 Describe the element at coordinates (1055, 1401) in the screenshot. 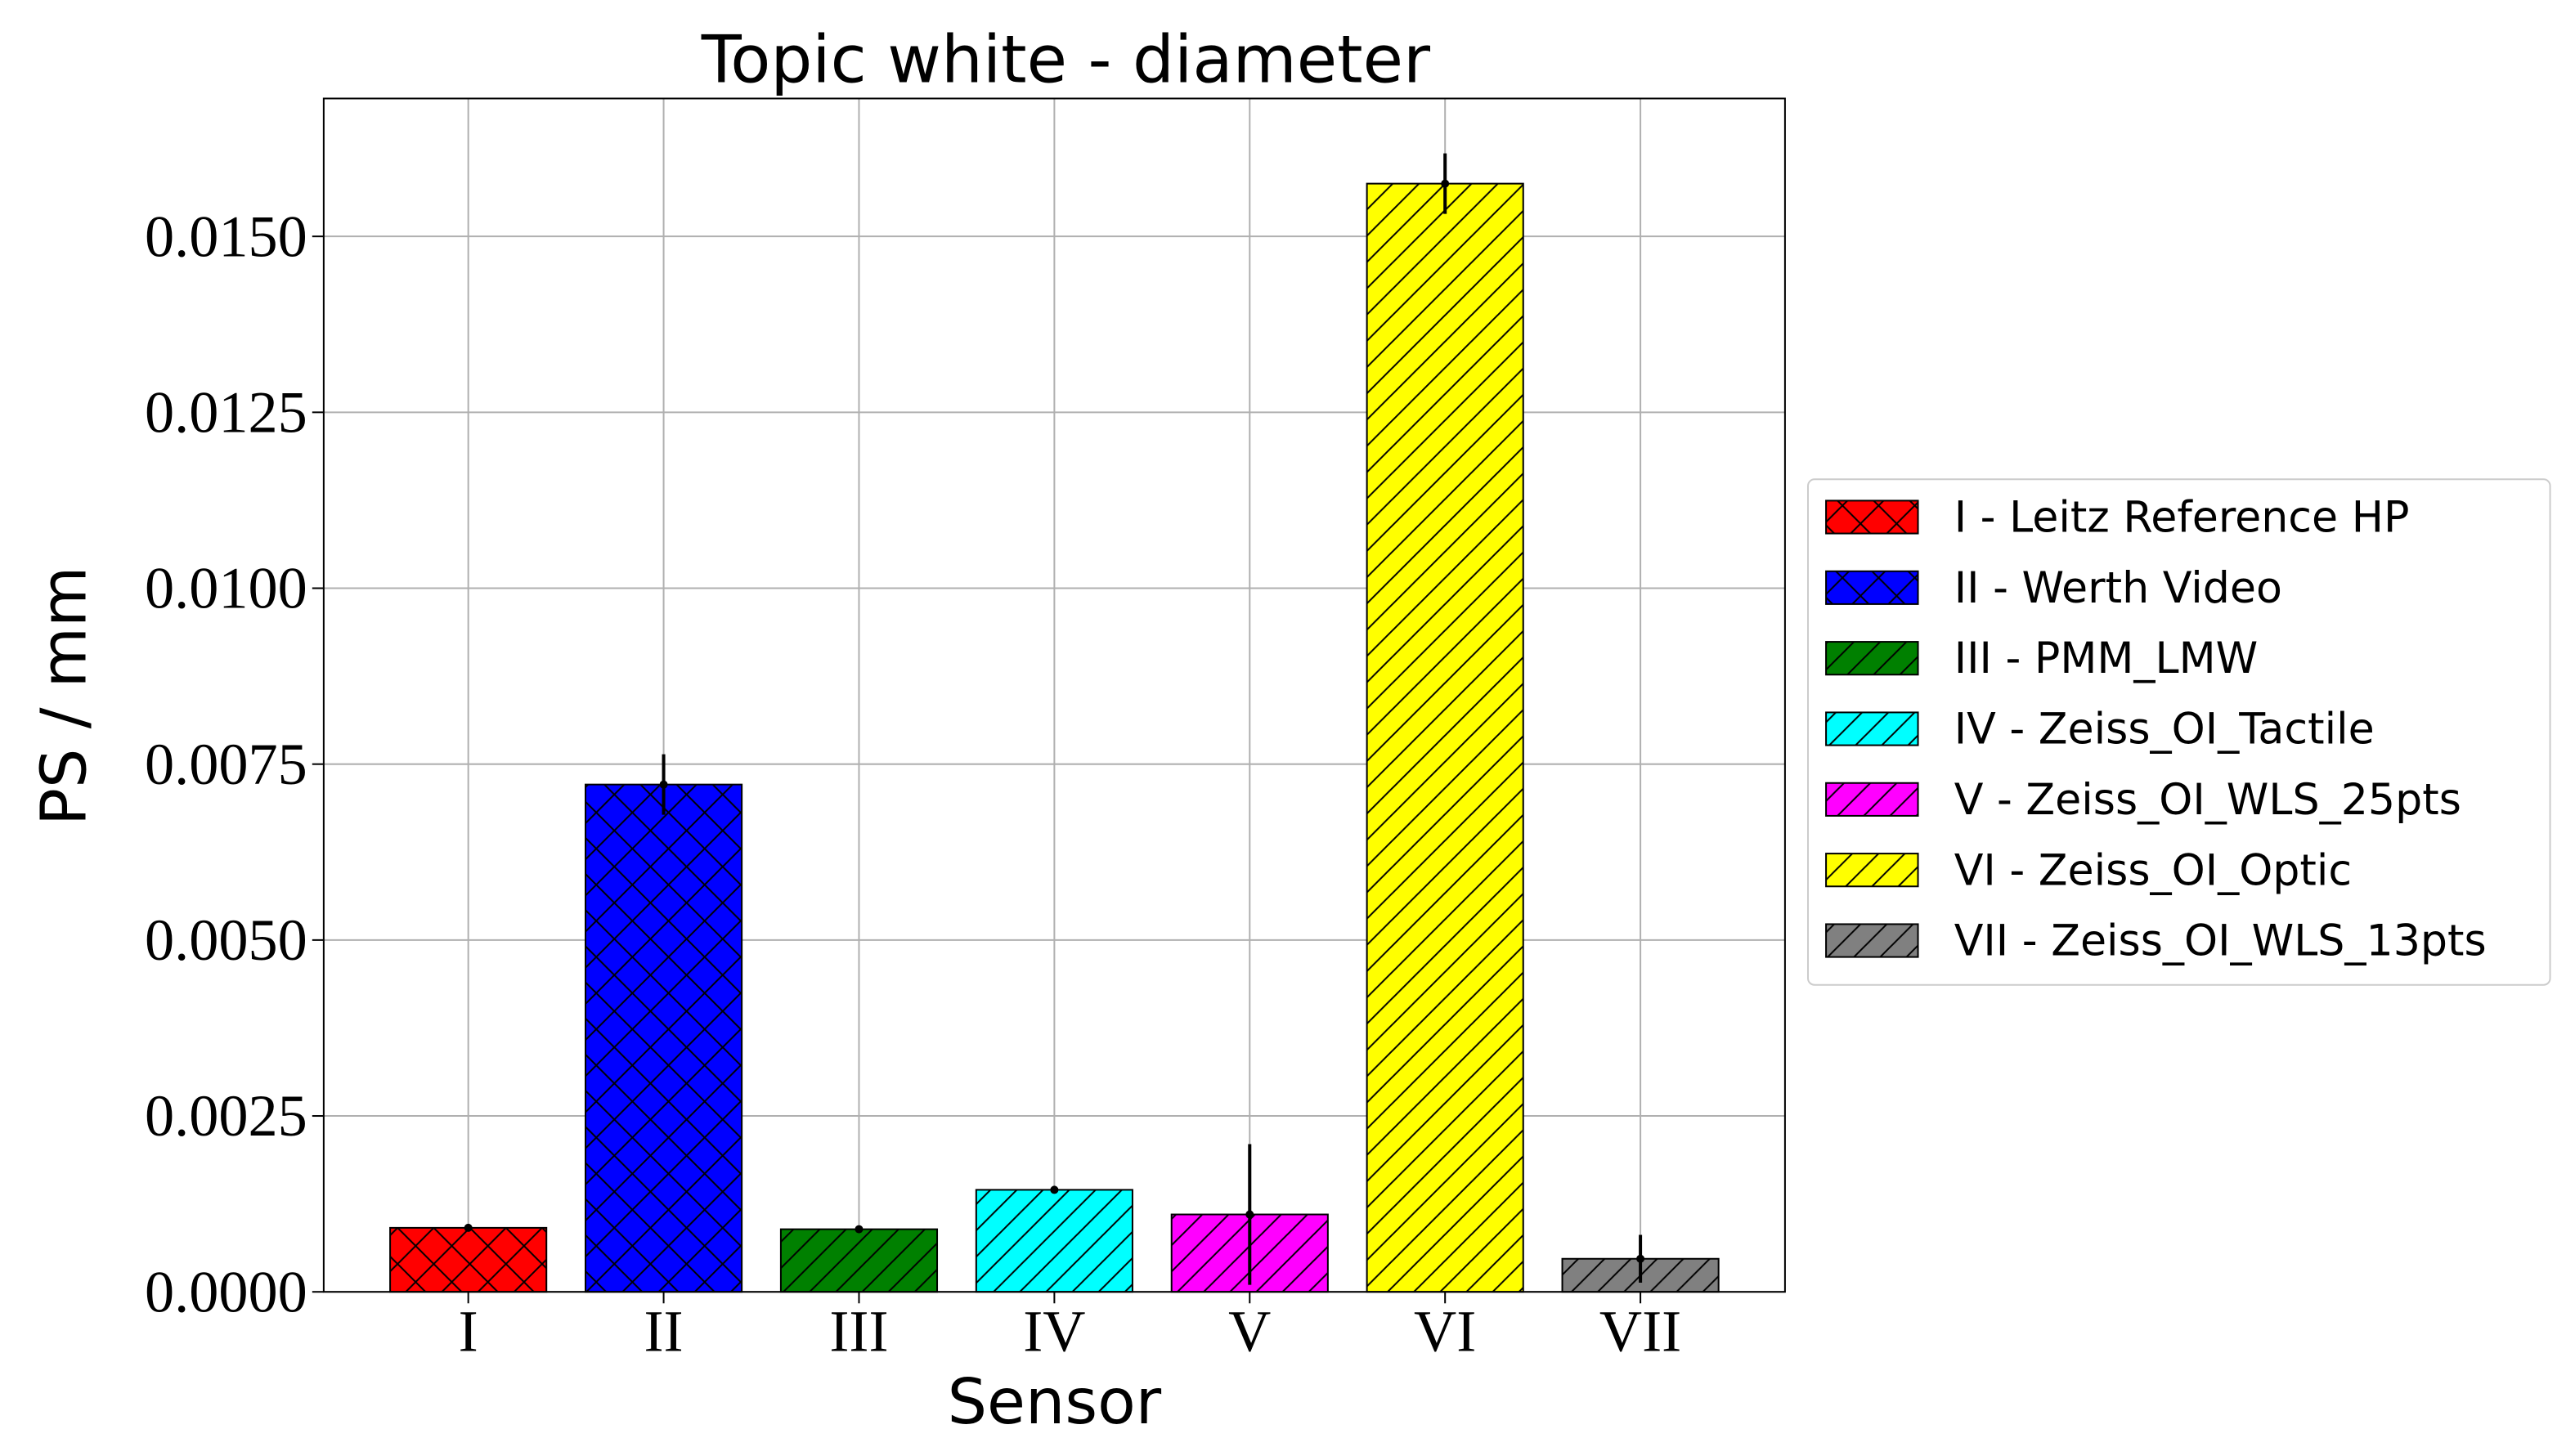

I see `x-axis-label: Sensor` at that location.